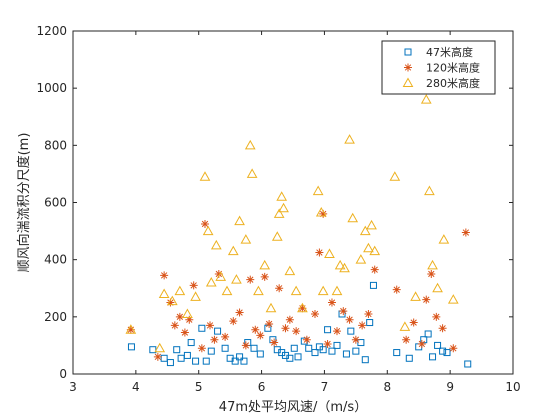 This screenshot has height=420, width=560. What do you see at coordinates (51, 88) in the screenshot?
I see `y-tick-label: 1000` at bounding box center [51, 88].